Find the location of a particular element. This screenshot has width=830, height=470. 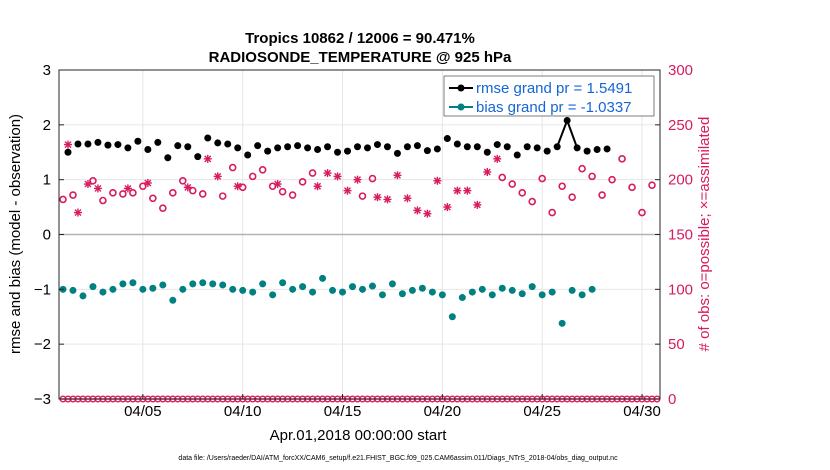

x-tick-label: 04/25 is located at coordinates (542, 411).